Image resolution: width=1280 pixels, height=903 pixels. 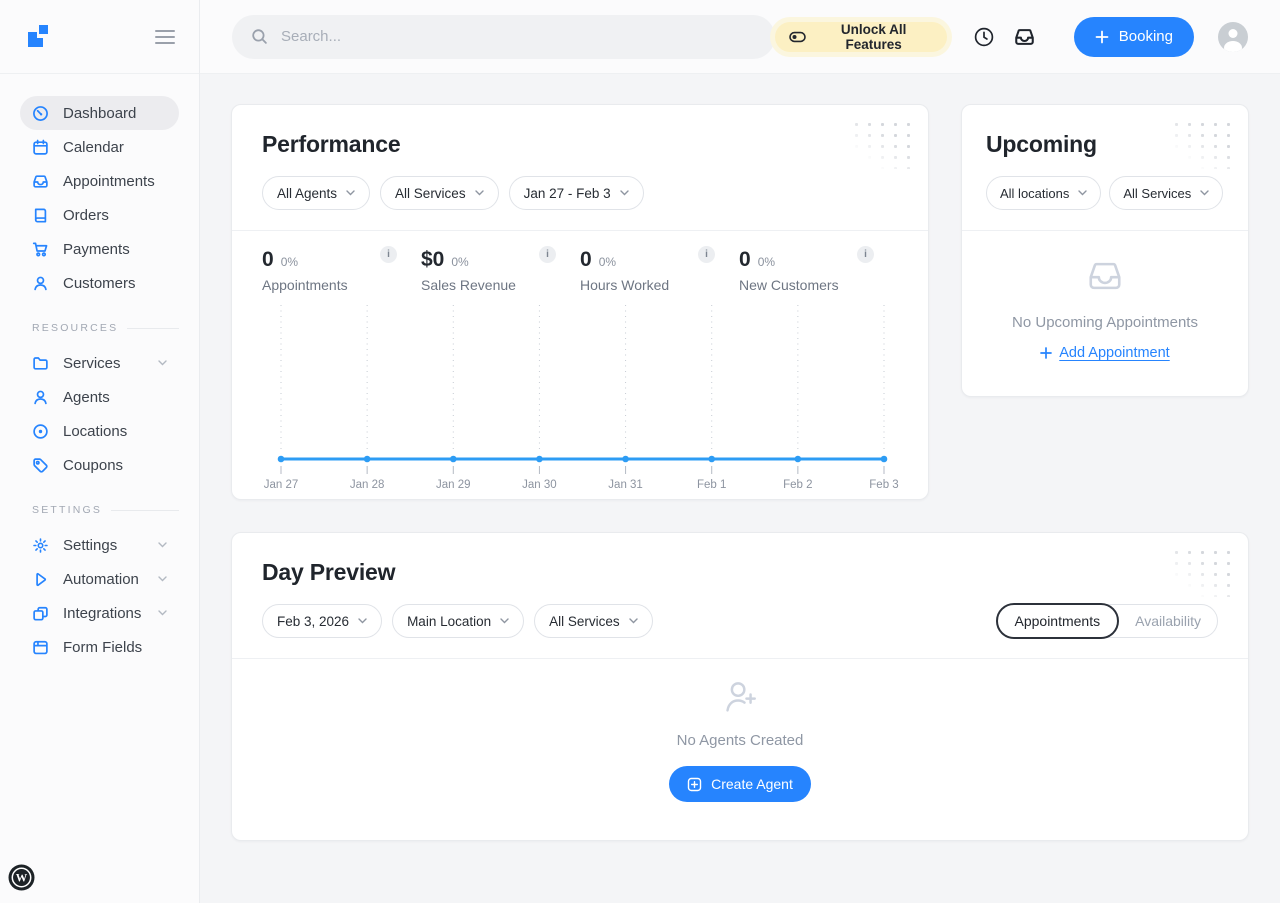 I want to click on date-range-dropdown: Jan 27 - Feb 3, so click(x=576, y=193).